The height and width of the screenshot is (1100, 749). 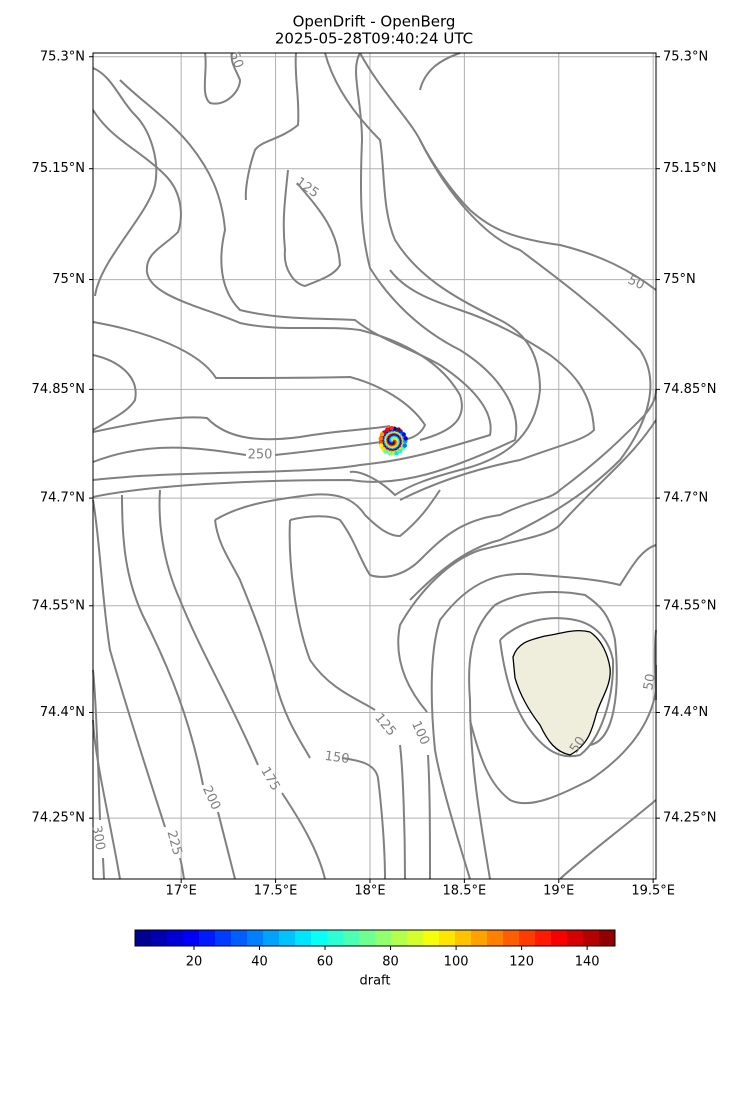 I want to click on lon-tick-label: 18°E, so click(x=369, y=891).